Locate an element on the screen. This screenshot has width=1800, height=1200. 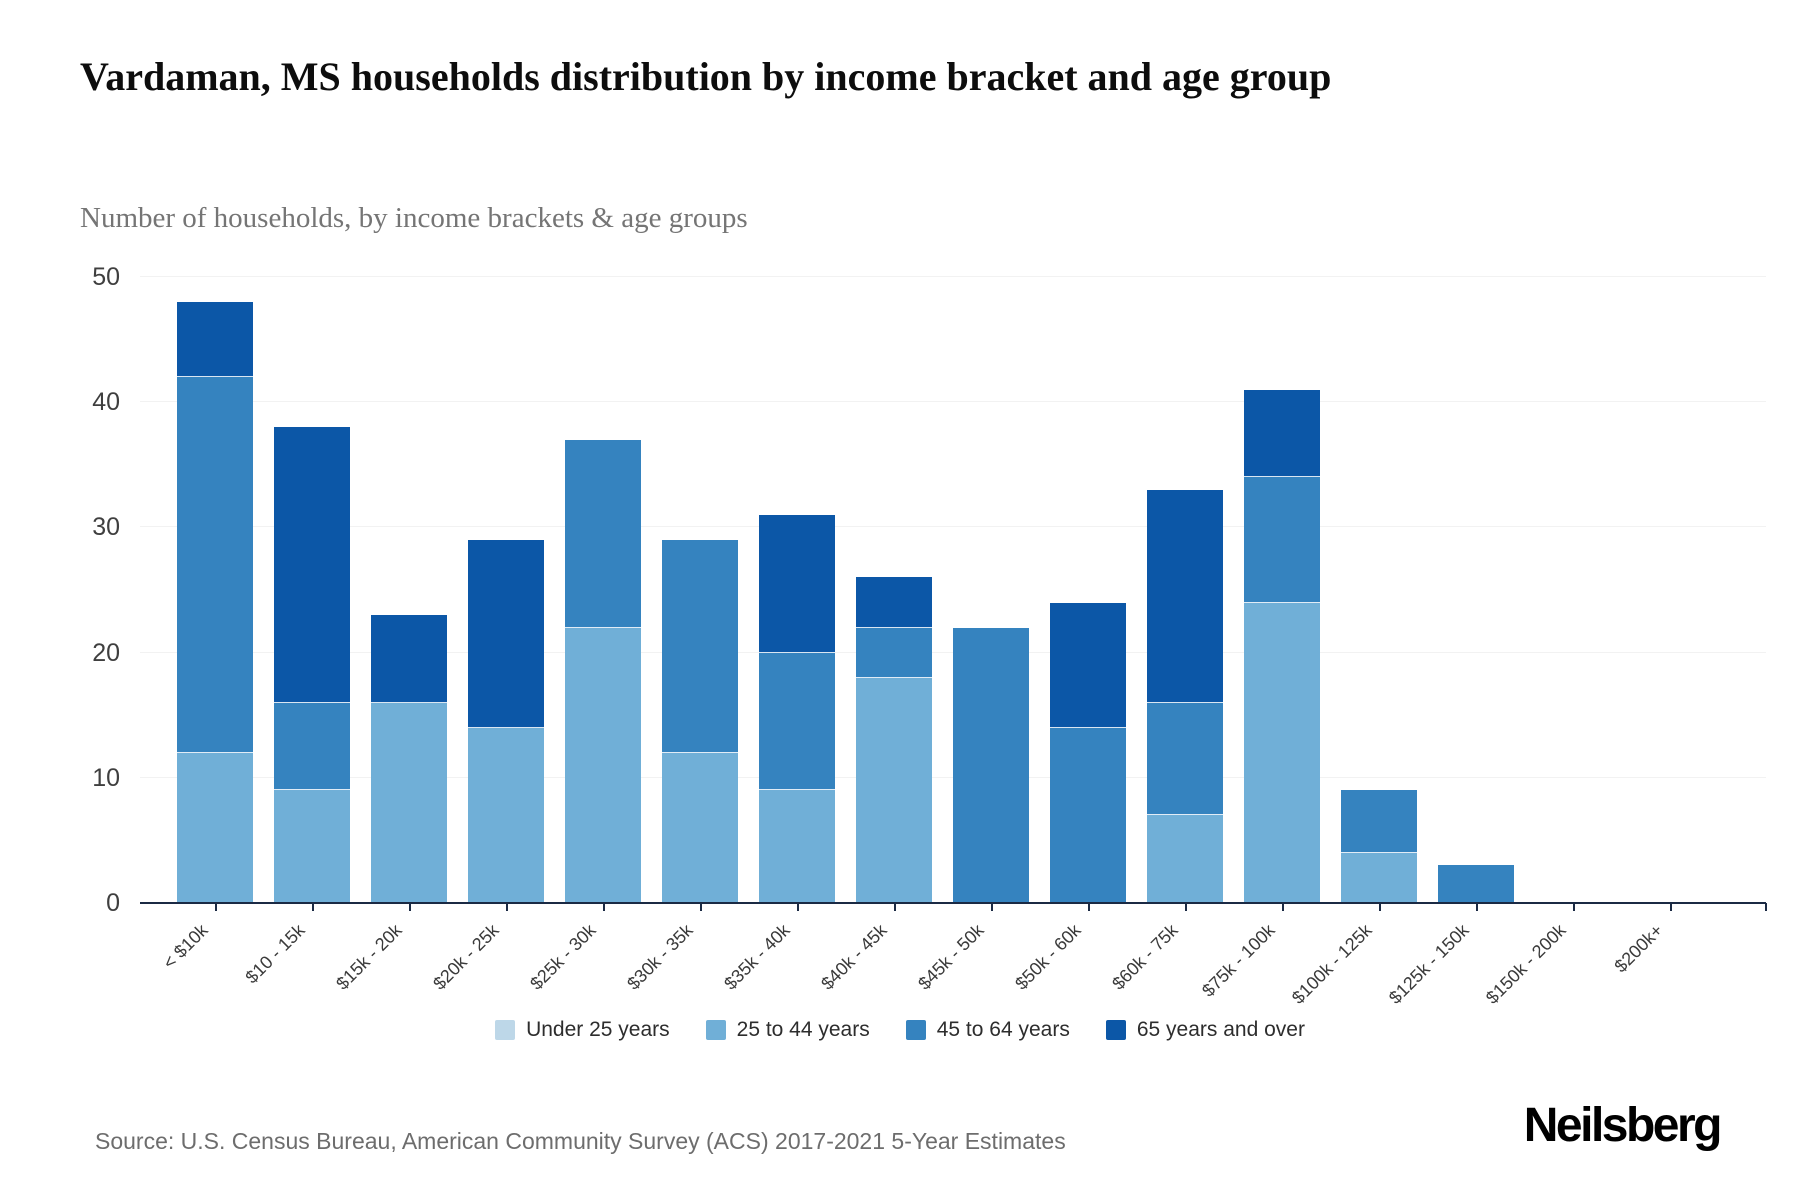
legend-item: 45 to 64 years is located at coordinates (987, 1030).